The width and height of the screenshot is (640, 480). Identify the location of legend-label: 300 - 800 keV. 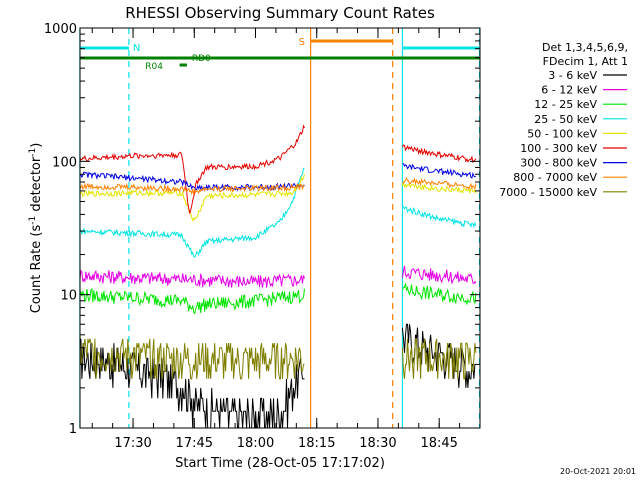
(558, 163).